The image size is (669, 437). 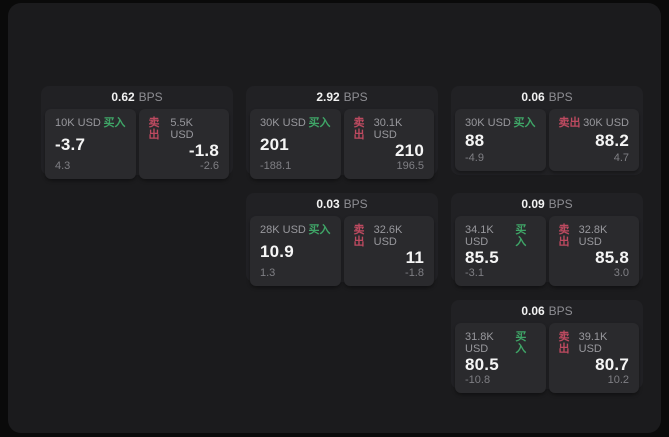 I want to click on bps-header: 0.03 BPS, so click(x=342, y=204).